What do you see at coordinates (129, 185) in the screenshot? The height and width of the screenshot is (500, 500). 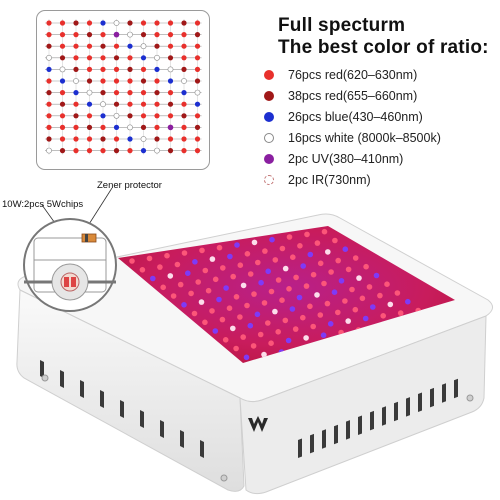 I see `zener-protector-label: Zener protector` at bounding box center [129, 185].